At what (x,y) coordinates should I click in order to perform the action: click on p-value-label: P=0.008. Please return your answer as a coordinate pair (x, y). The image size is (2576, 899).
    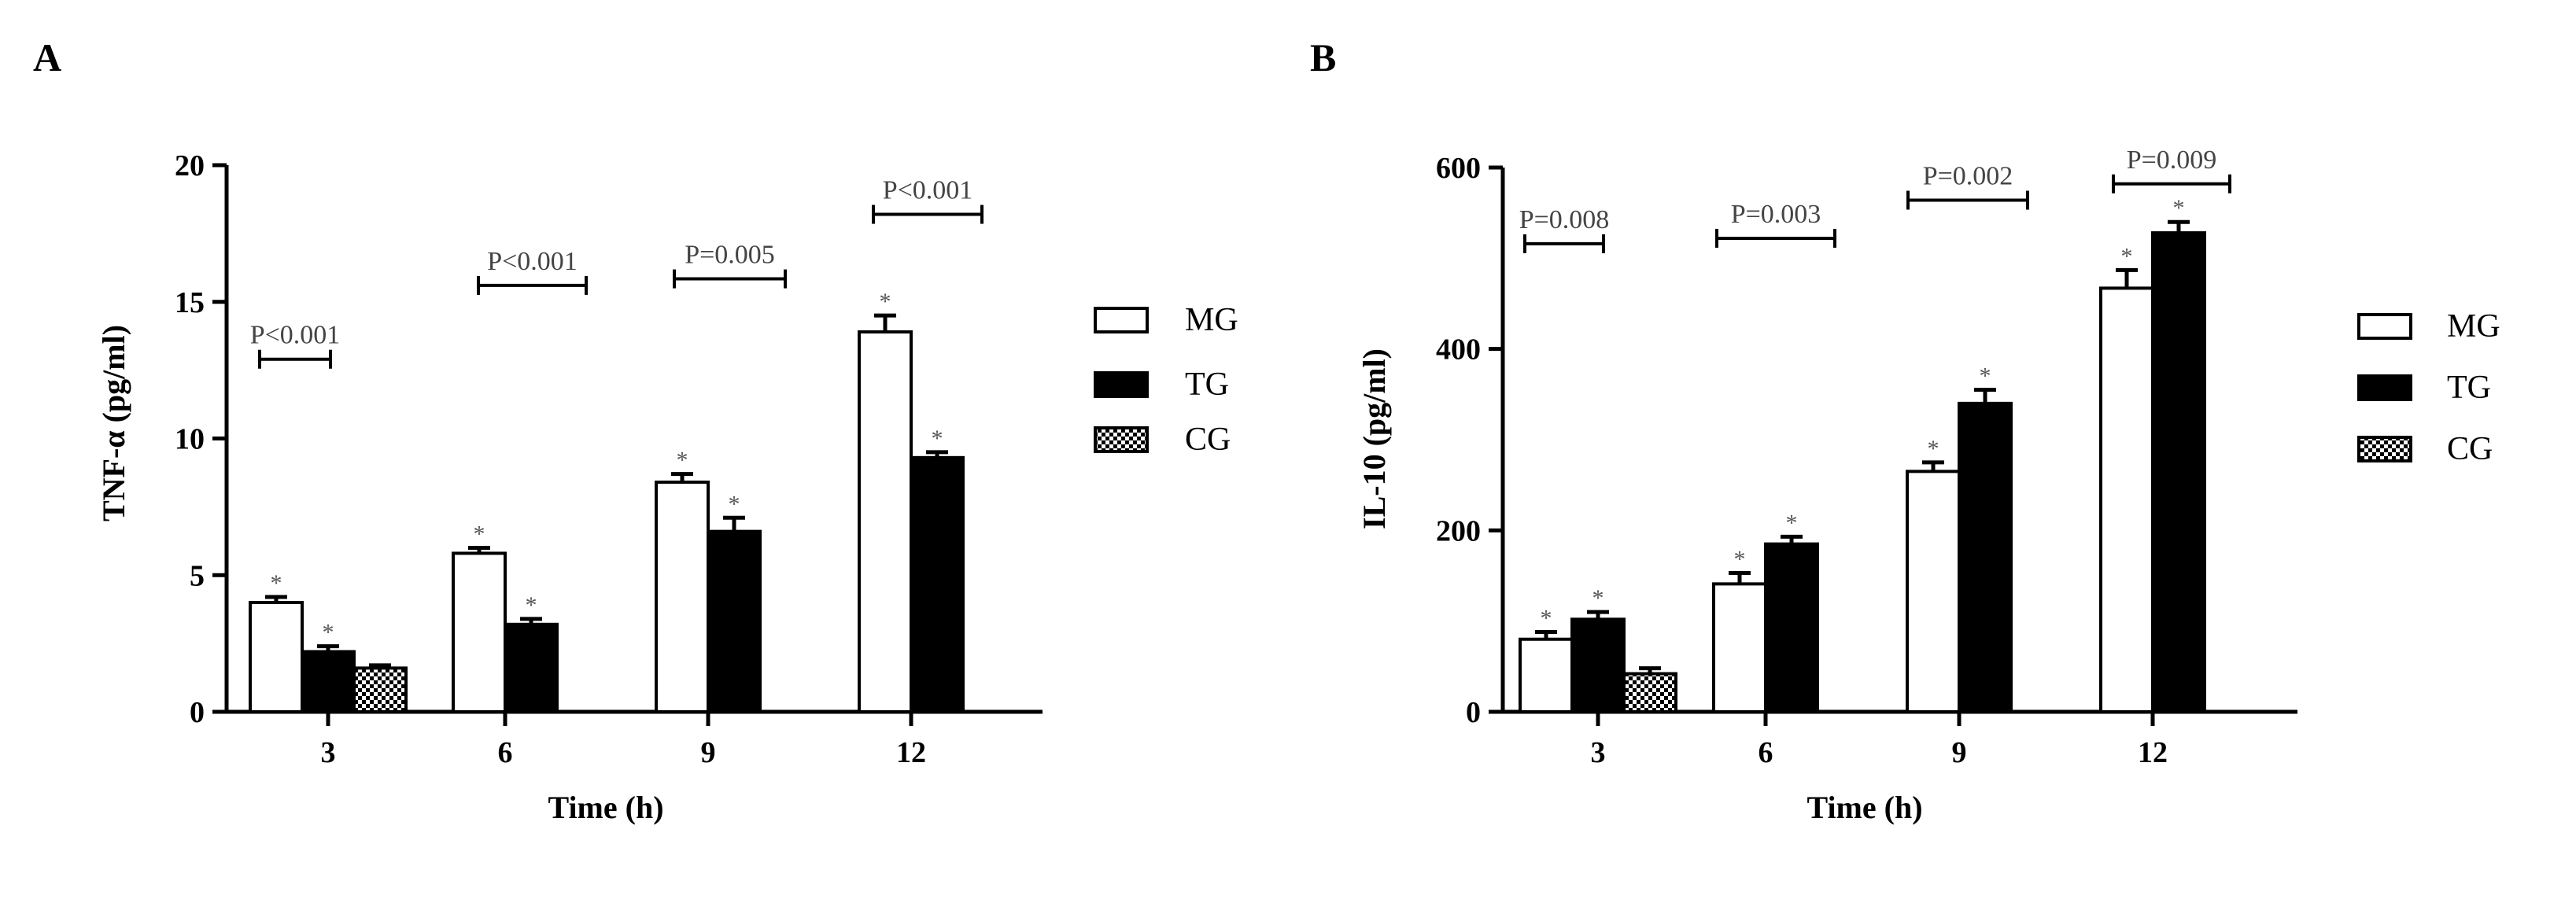
    Looking at the image, I should click on (1564, 219).